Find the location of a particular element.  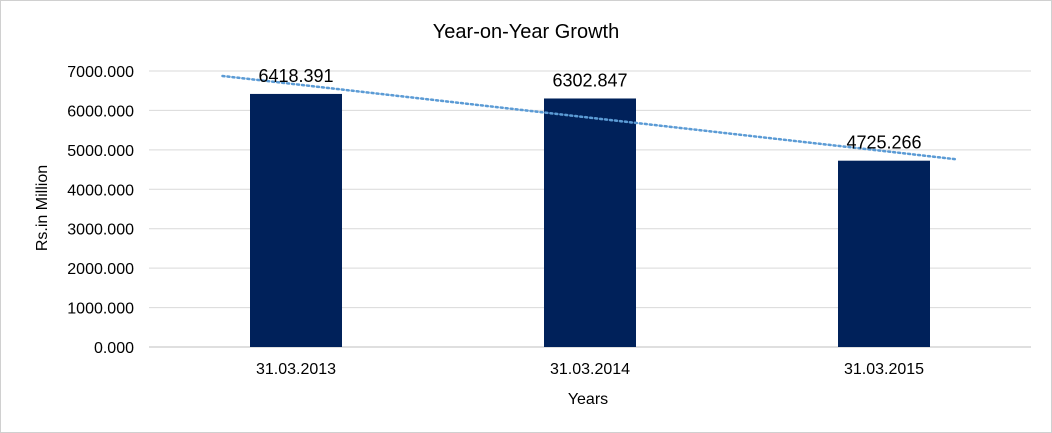

x-tick-labels: 31.03.2013 31.03.2014 31.03.2015 is located at coordinates (590, 369).